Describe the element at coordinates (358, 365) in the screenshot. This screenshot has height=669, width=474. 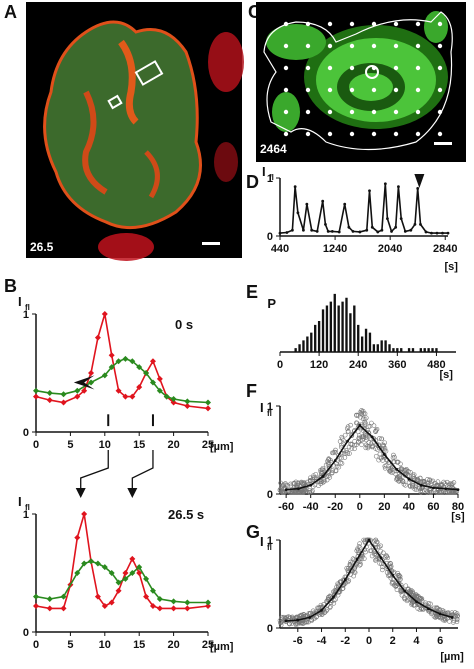
I see `x-tick-label: 240` at that location.